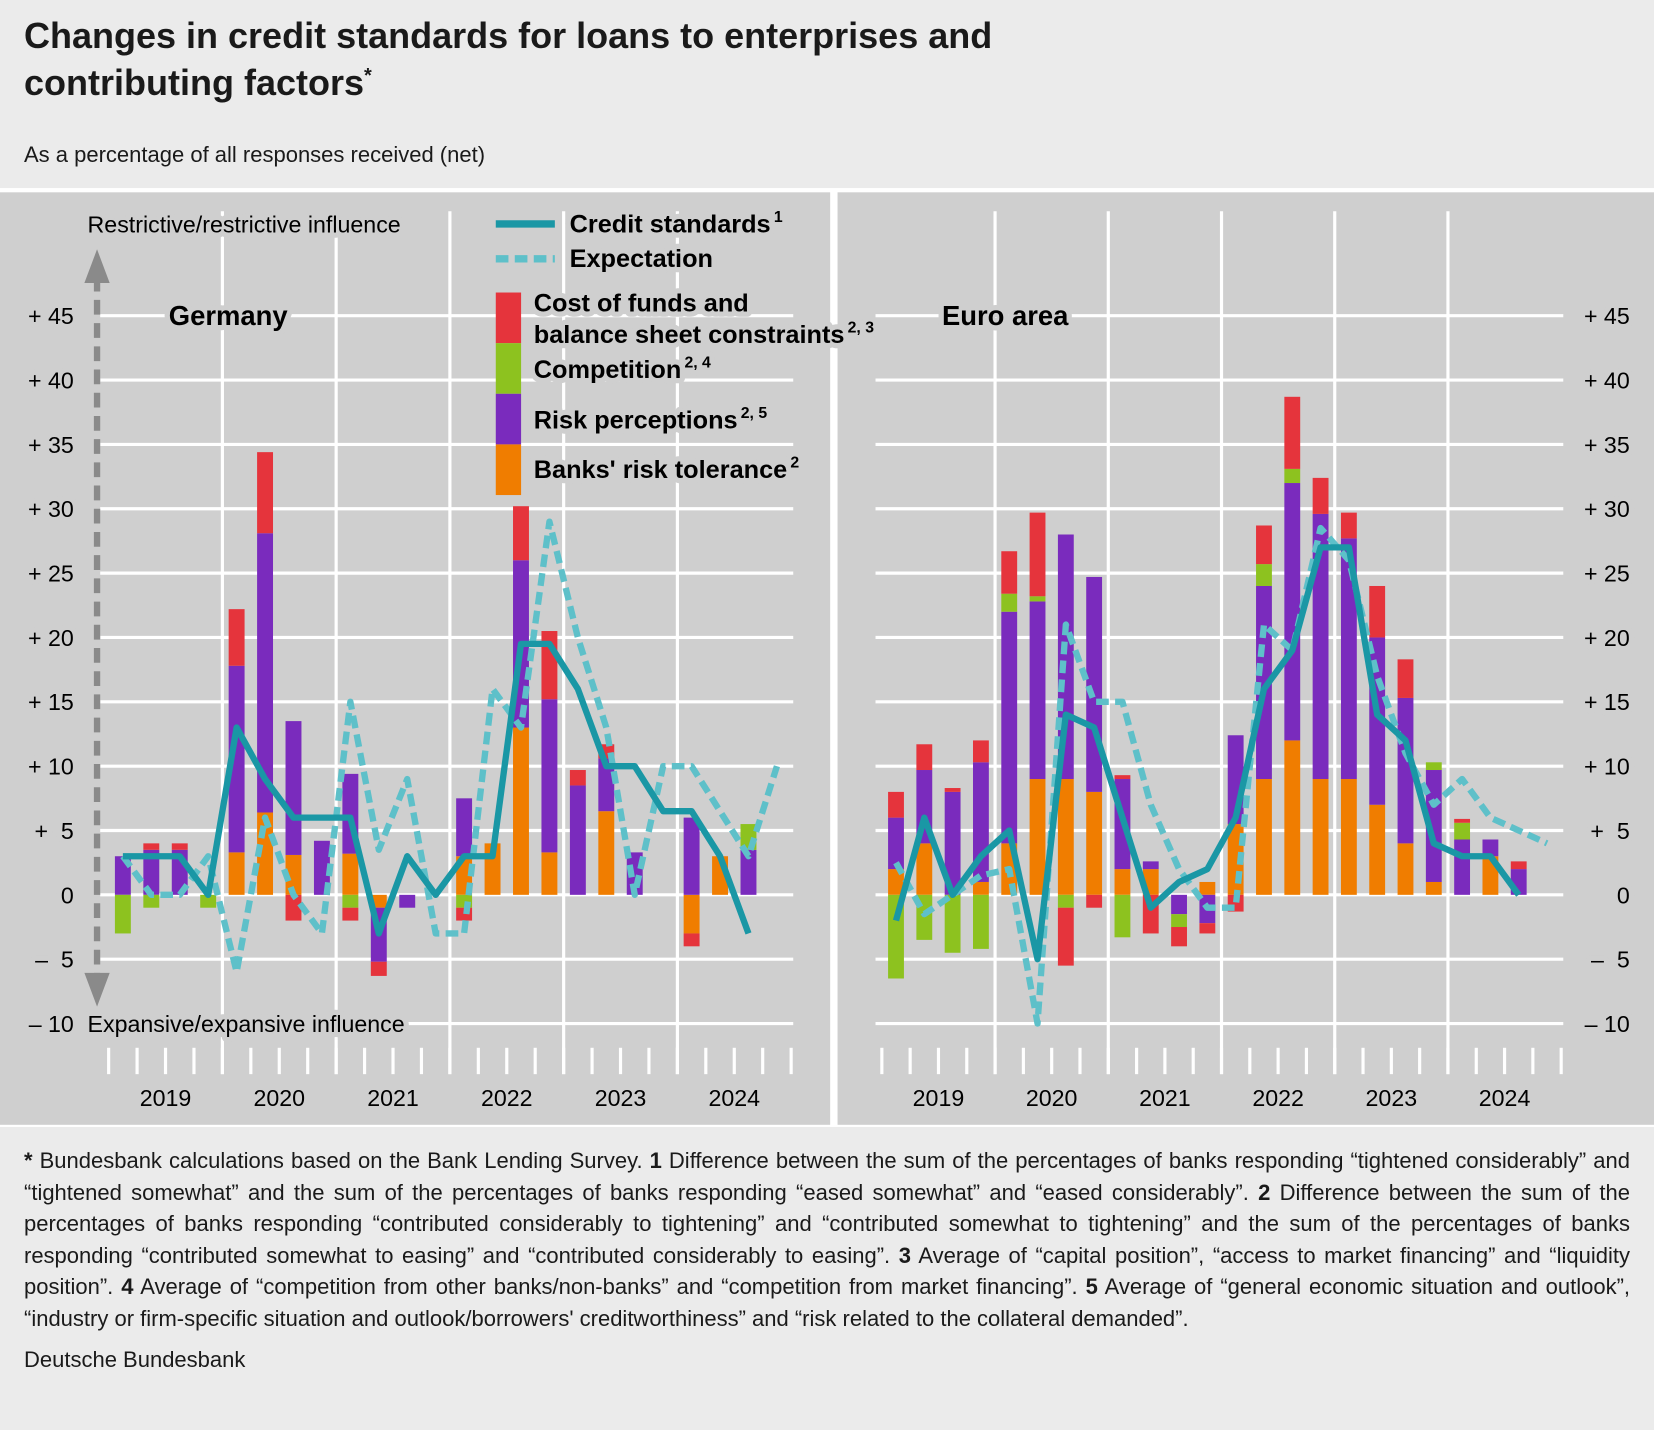  I want to click on footnote-marker: 5, so click(1091, 1286).